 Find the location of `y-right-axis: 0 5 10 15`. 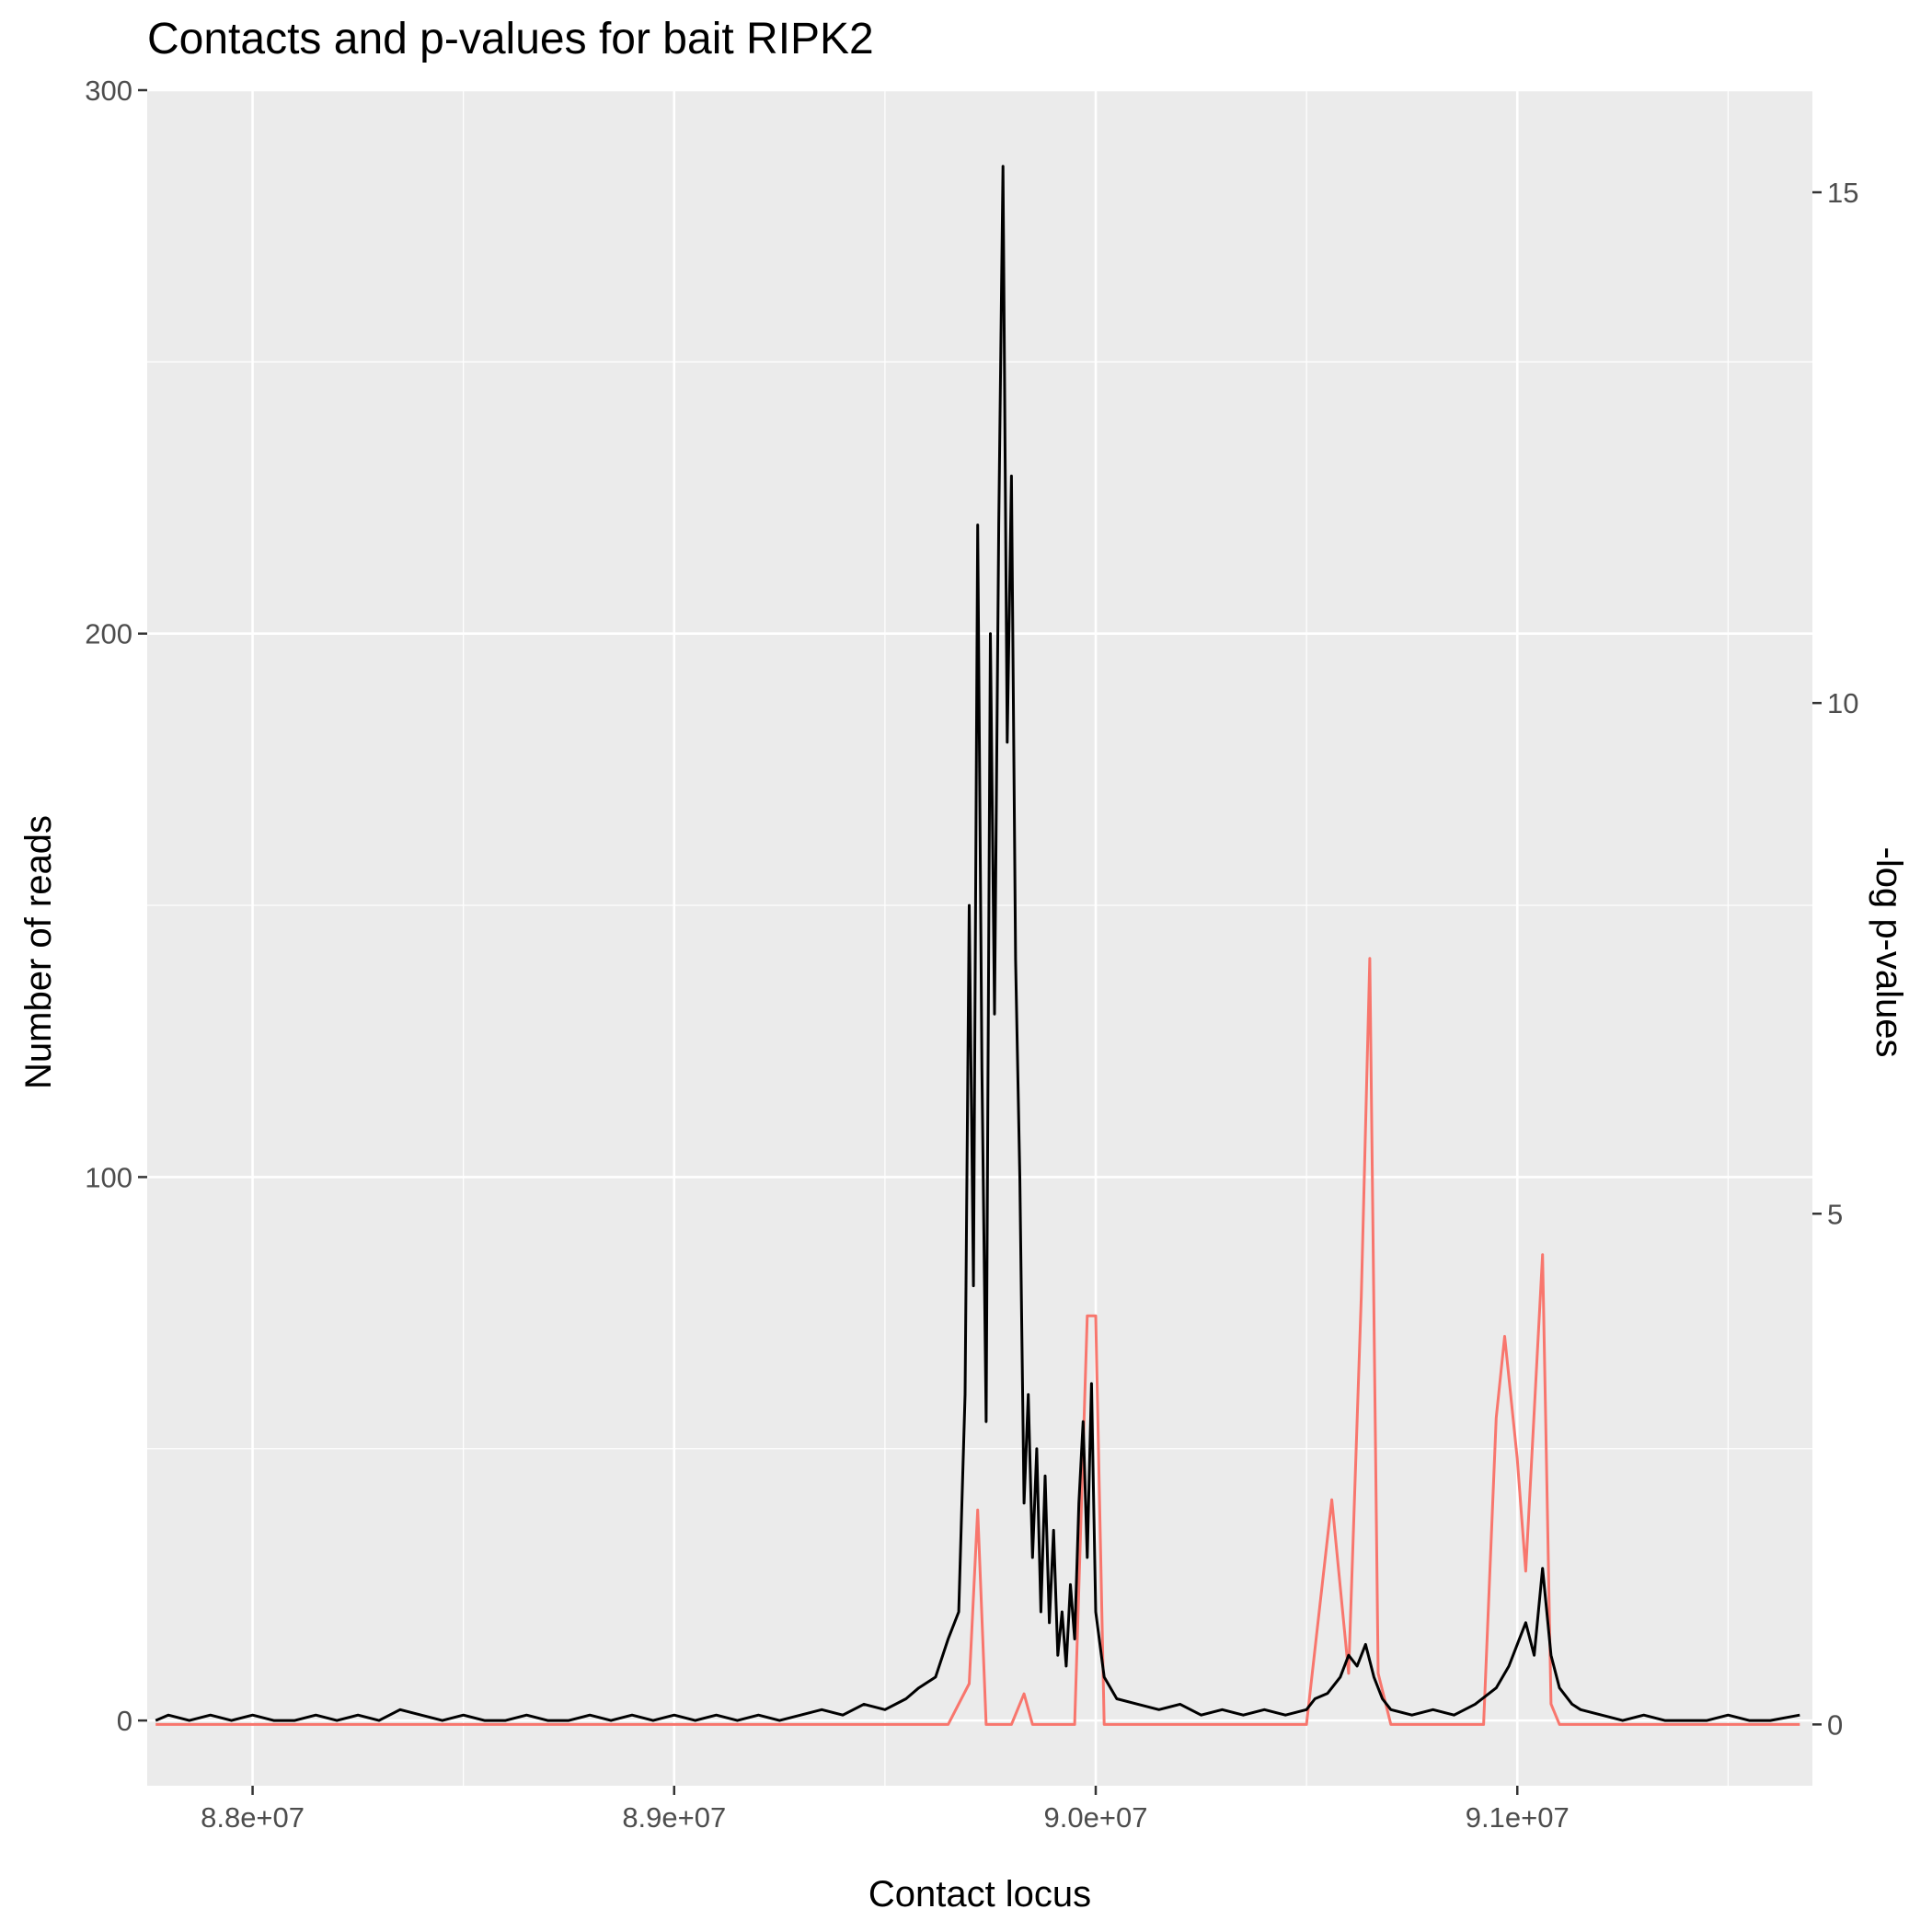

y-right-axis: 0 5 10 15 is located at coordinates (1835, 959).